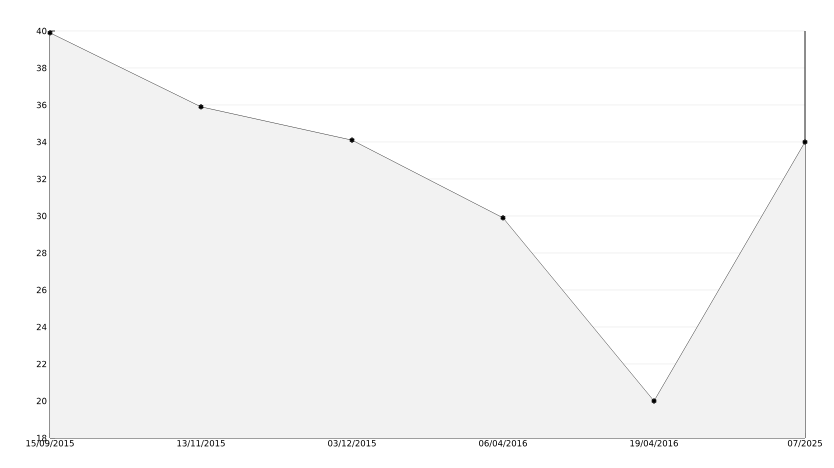 This screenshot has height=468, width=834. I want to click on y-tick-label: 18, so click(41, 438).